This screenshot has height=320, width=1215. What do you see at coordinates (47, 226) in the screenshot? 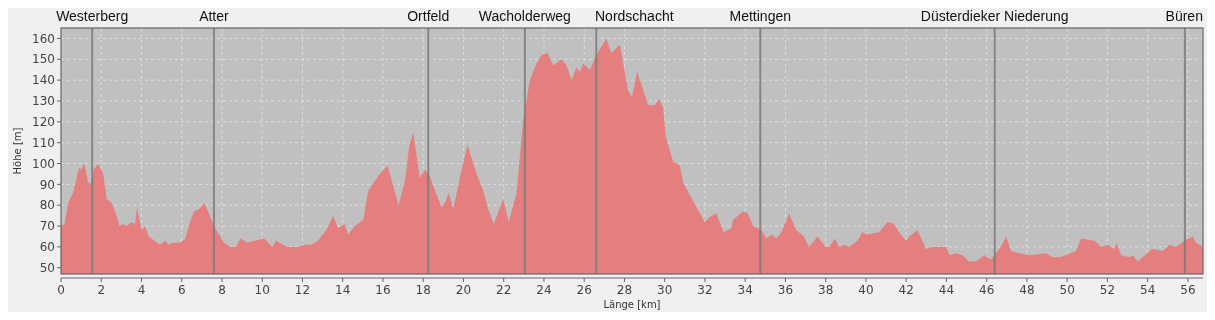
I see `y-tick-label: 70` at bounding box center [47, 226].